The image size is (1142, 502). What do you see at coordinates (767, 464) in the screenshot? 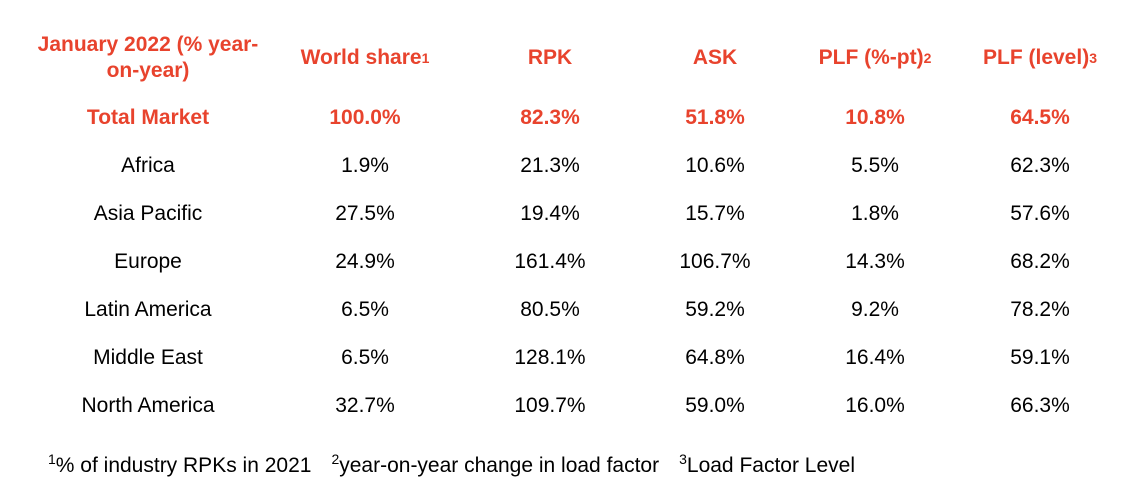
I see `footnote-3: 3Load Factor Level` at bounding box center [767, 464].